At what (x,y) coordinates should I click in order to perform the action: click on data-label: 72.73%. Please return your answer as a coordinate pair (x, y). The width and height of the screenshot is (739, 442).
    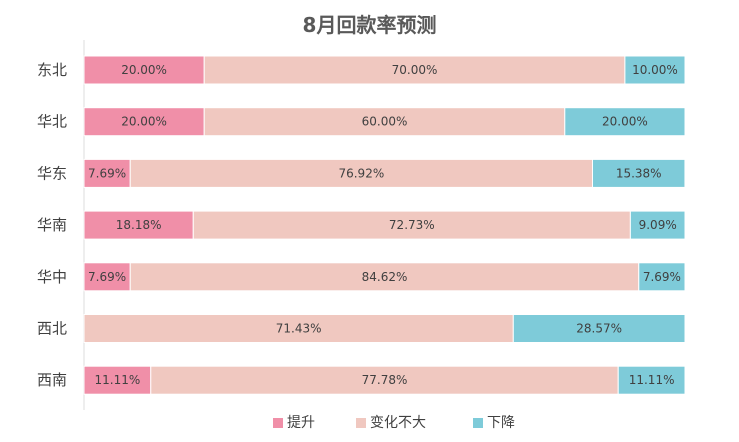
    Looking at the image, I should click on (412, 225).